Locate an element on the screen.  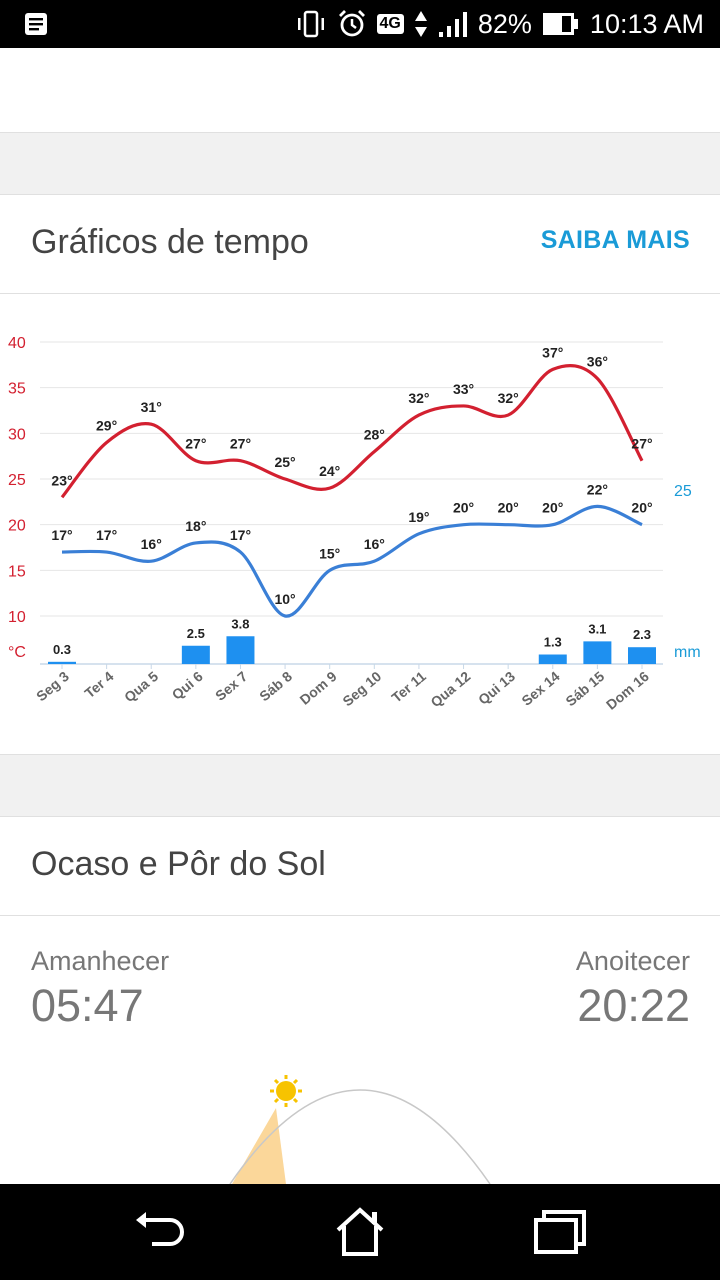
x-tick-label: Sáb 15 is located at coordinates (584, 688).